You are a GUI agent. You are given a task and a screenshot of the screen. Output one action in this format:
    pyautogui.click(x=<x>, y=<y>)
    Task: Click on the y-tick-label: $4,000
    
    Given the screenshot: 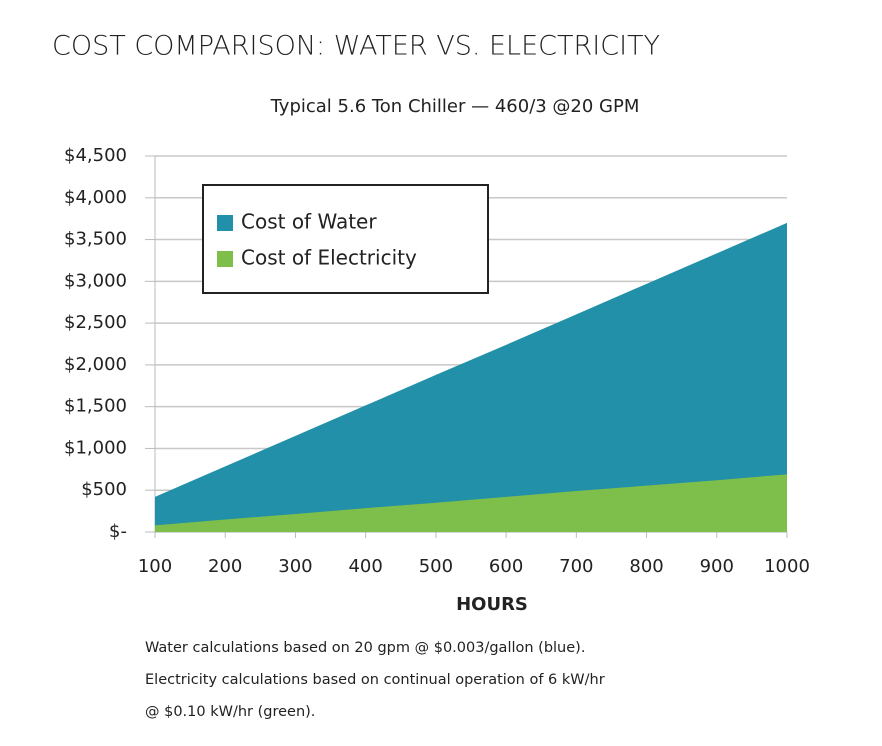 What is the action you would take?
    pyautogui.click(x=95, y=197)
    